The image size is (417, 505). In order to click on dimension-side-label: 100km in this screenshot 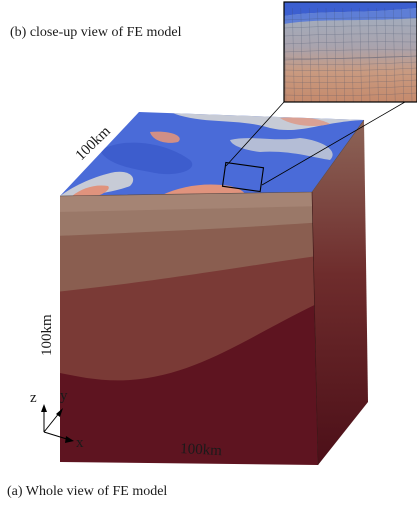, I will do `click(47, 335)`.